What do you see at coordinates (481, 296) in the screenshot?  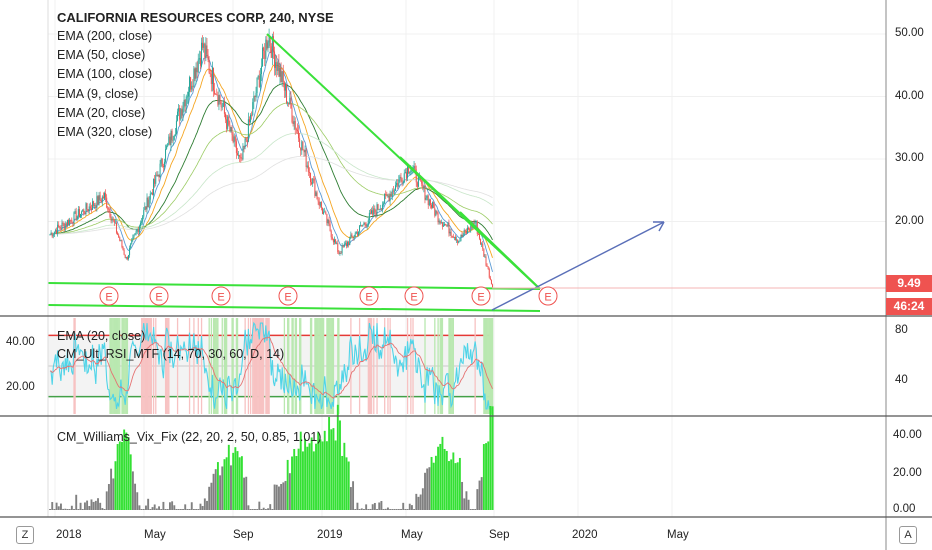 I see `earnings-marker: E` at bounding box center [481, 296].